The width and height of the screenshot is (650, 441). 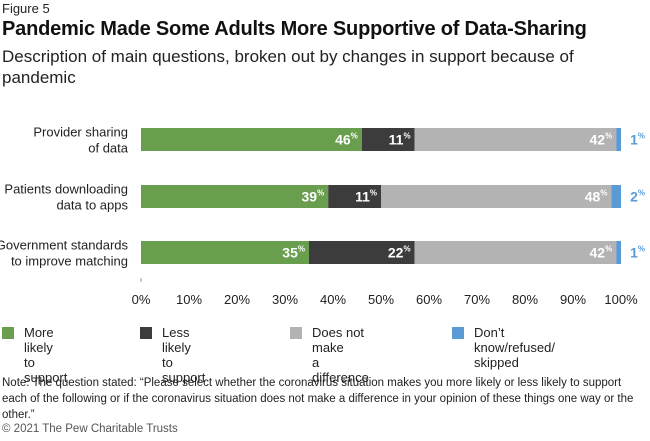 What do you see at coordinates (141, 299) in the screenshot?
I see `x-tick-label: 0%` at bounding box center [141, 299].